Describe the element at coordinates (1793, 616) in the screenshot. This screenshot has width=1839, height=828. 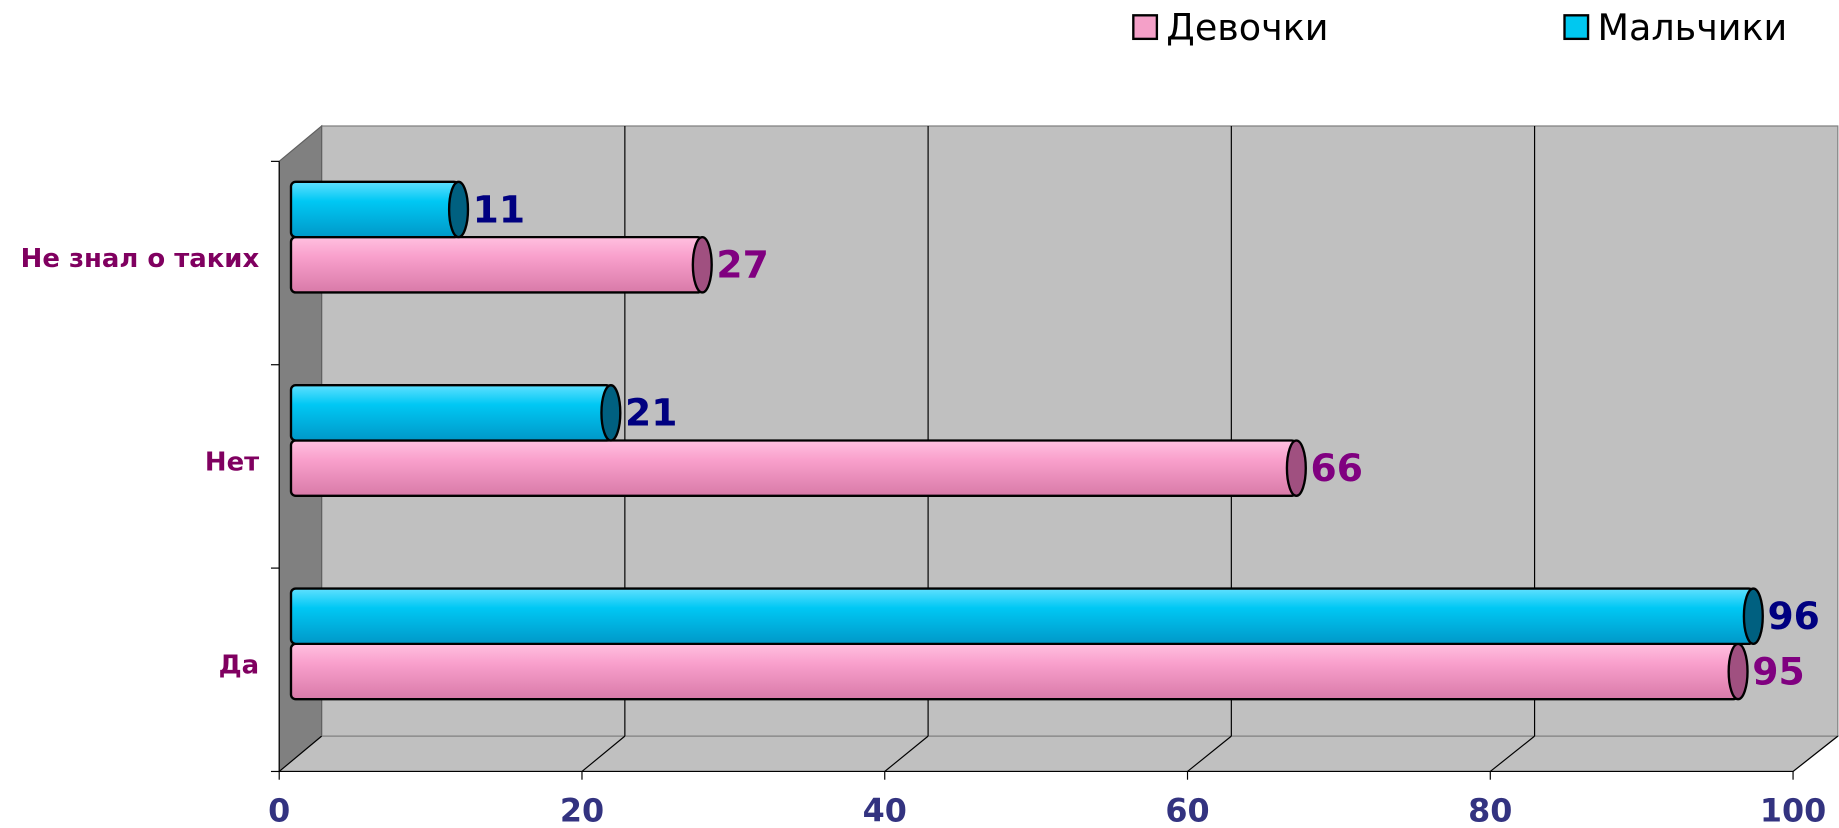
I see `data-label: 96` at that location.